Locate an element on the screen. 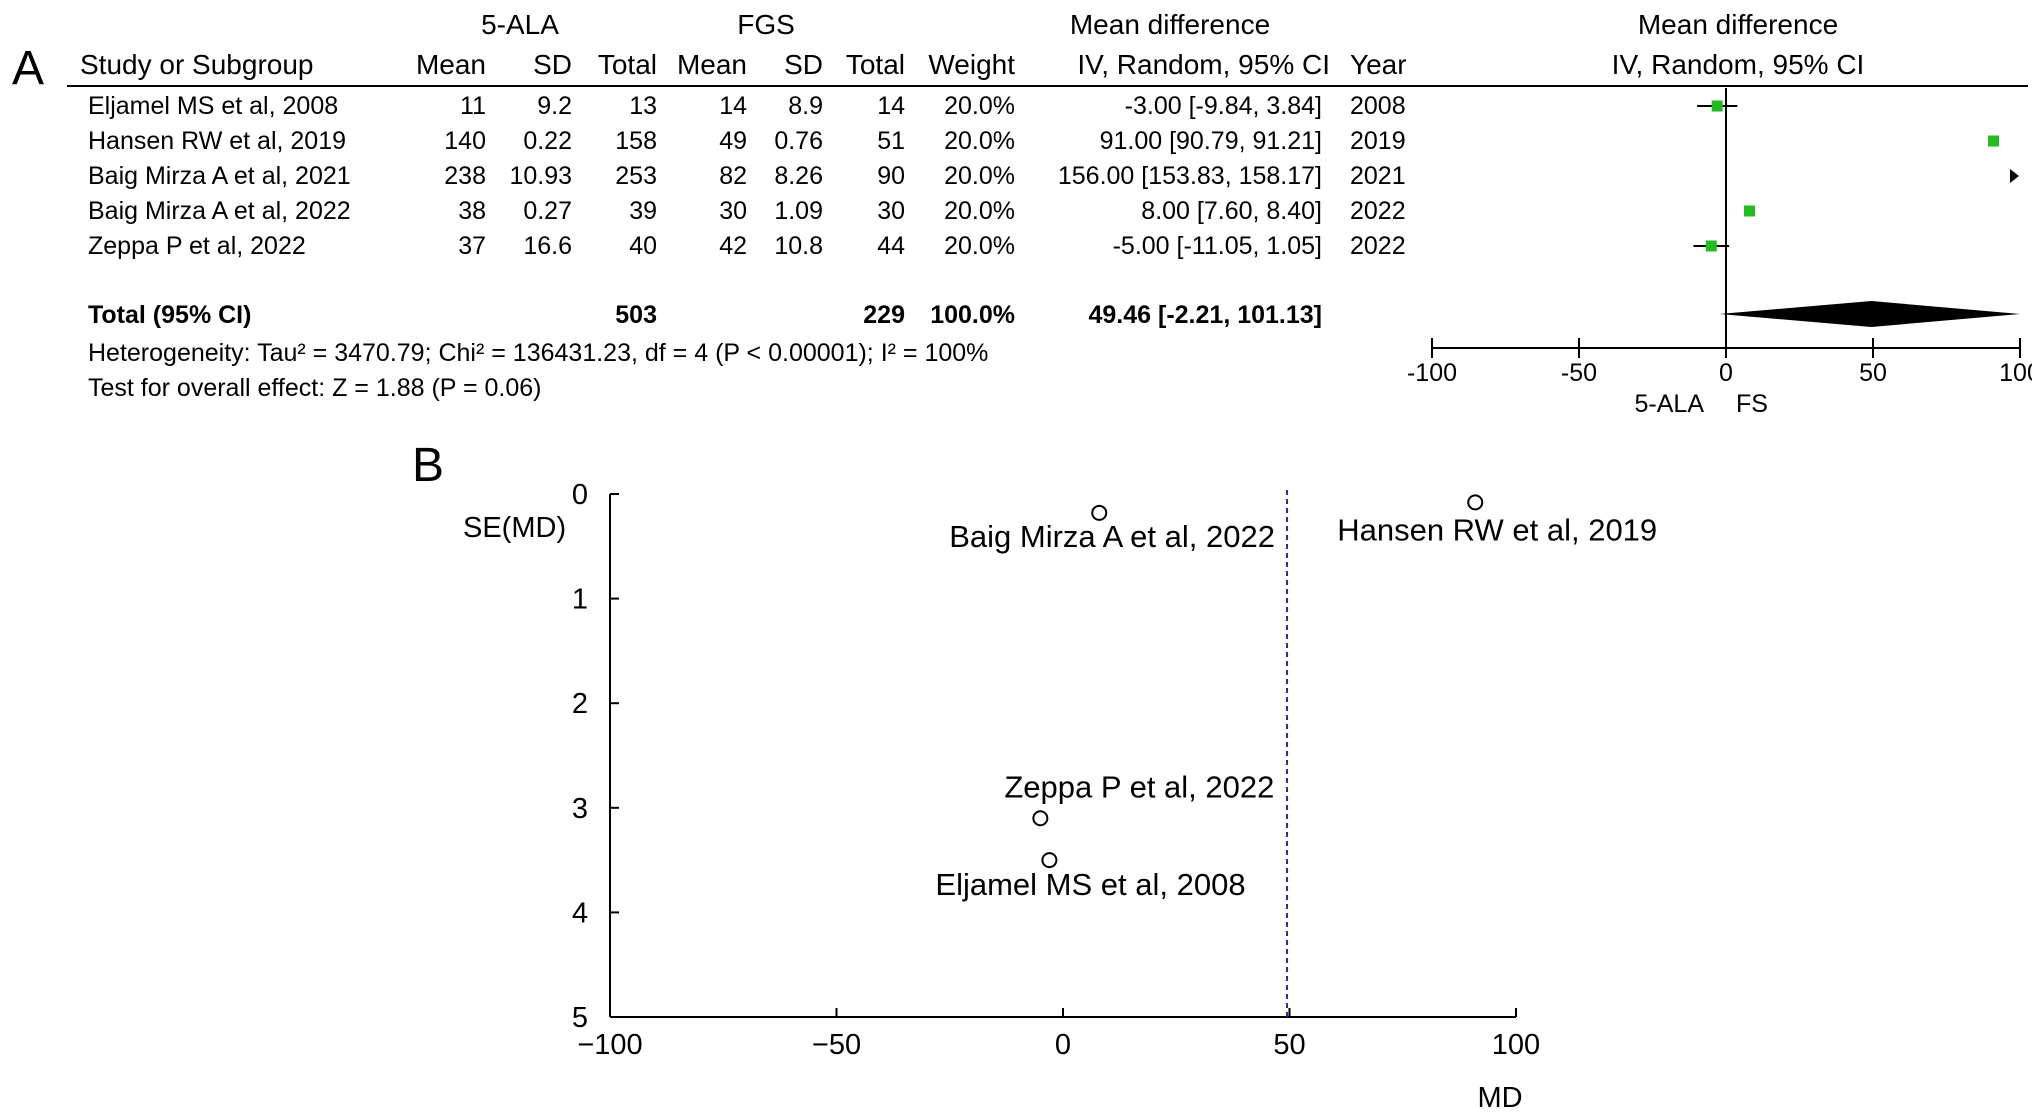 The image size is (2032, 1115). plot-method-header: IV, Random, 95% CI is located at coordinates (1738, 64).